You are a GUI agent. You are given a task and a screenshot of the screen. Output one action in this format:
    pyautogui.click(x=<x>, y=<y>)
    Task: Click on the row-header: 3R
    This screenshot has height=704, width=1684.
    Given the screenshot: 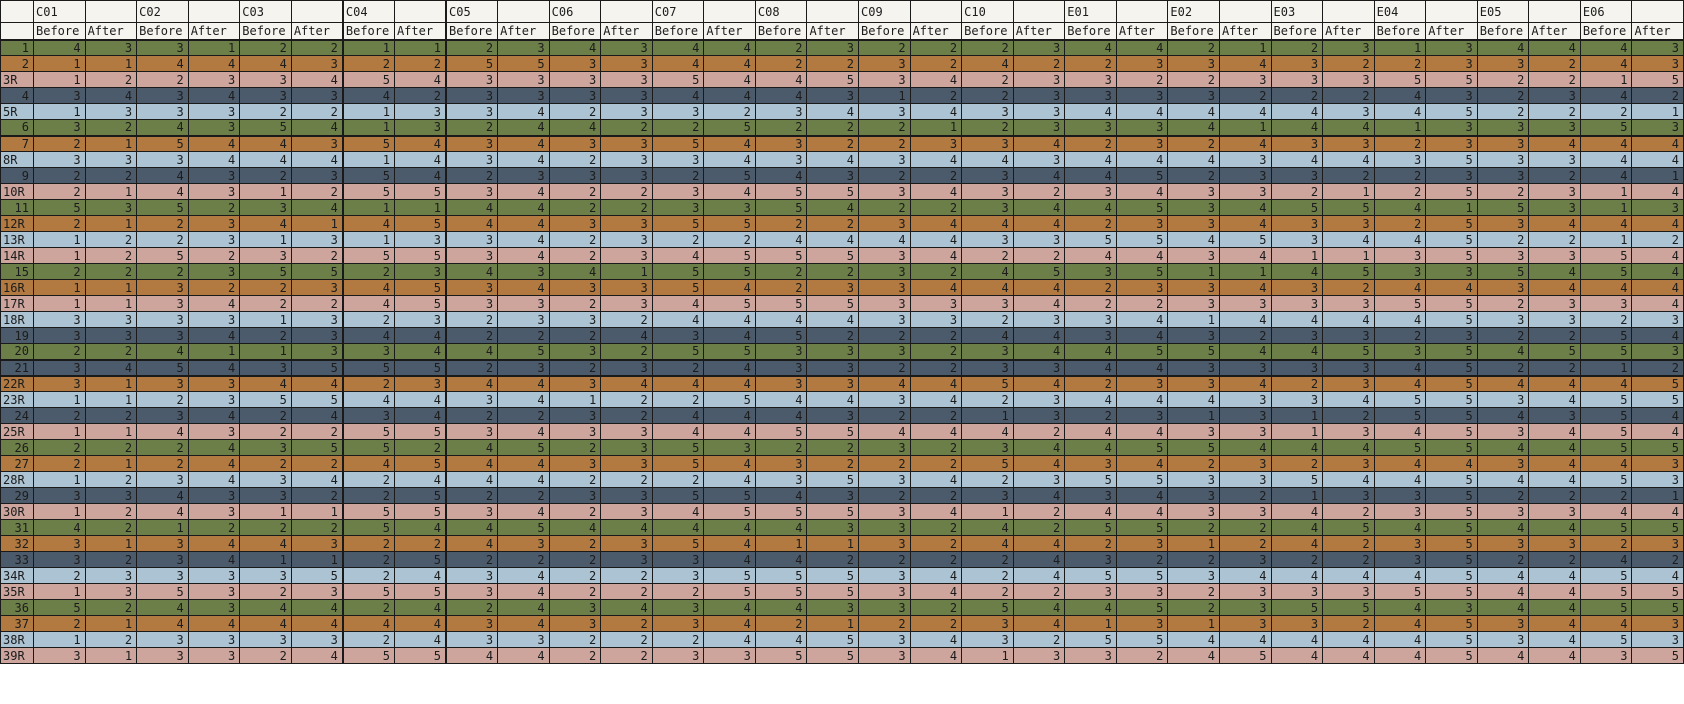 What is the action you would take?
    pyautogui.click(x=17, y=79)
    